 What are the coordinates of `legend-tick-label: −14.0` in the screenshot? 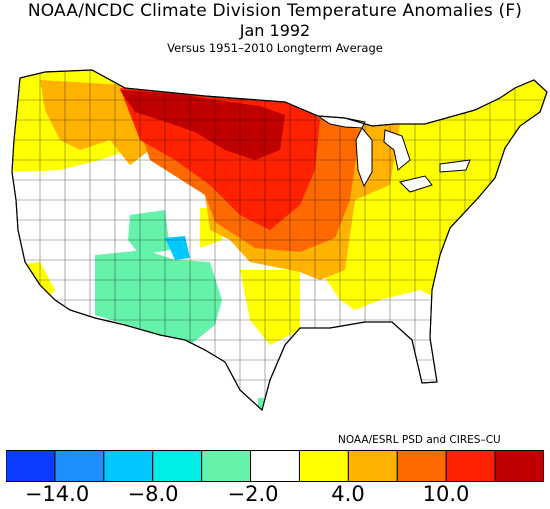 It's located at (57, 494).